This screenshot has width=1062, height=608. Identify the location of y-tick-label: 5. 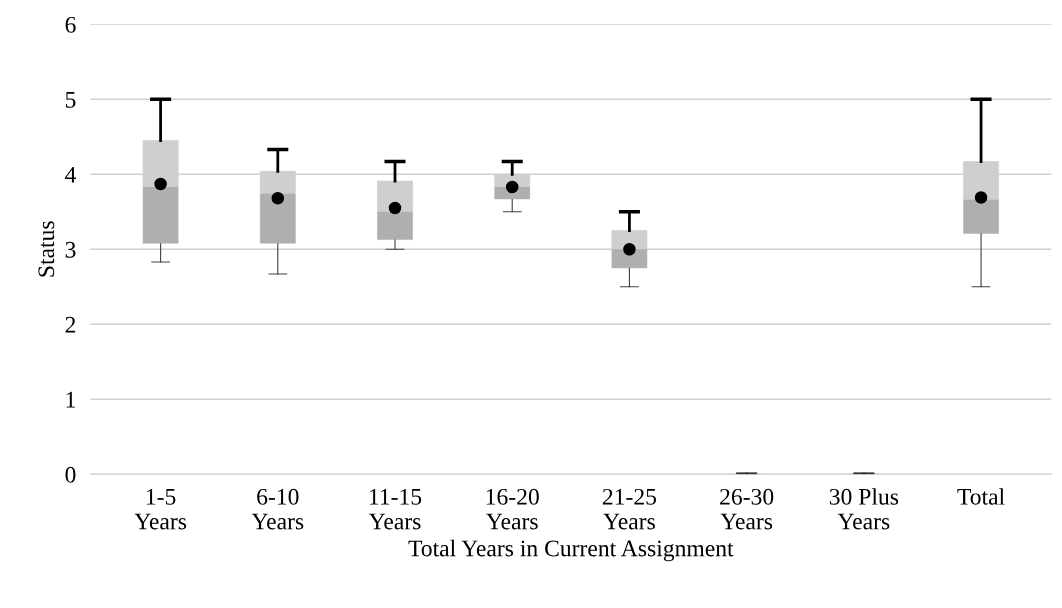
(70, 100).